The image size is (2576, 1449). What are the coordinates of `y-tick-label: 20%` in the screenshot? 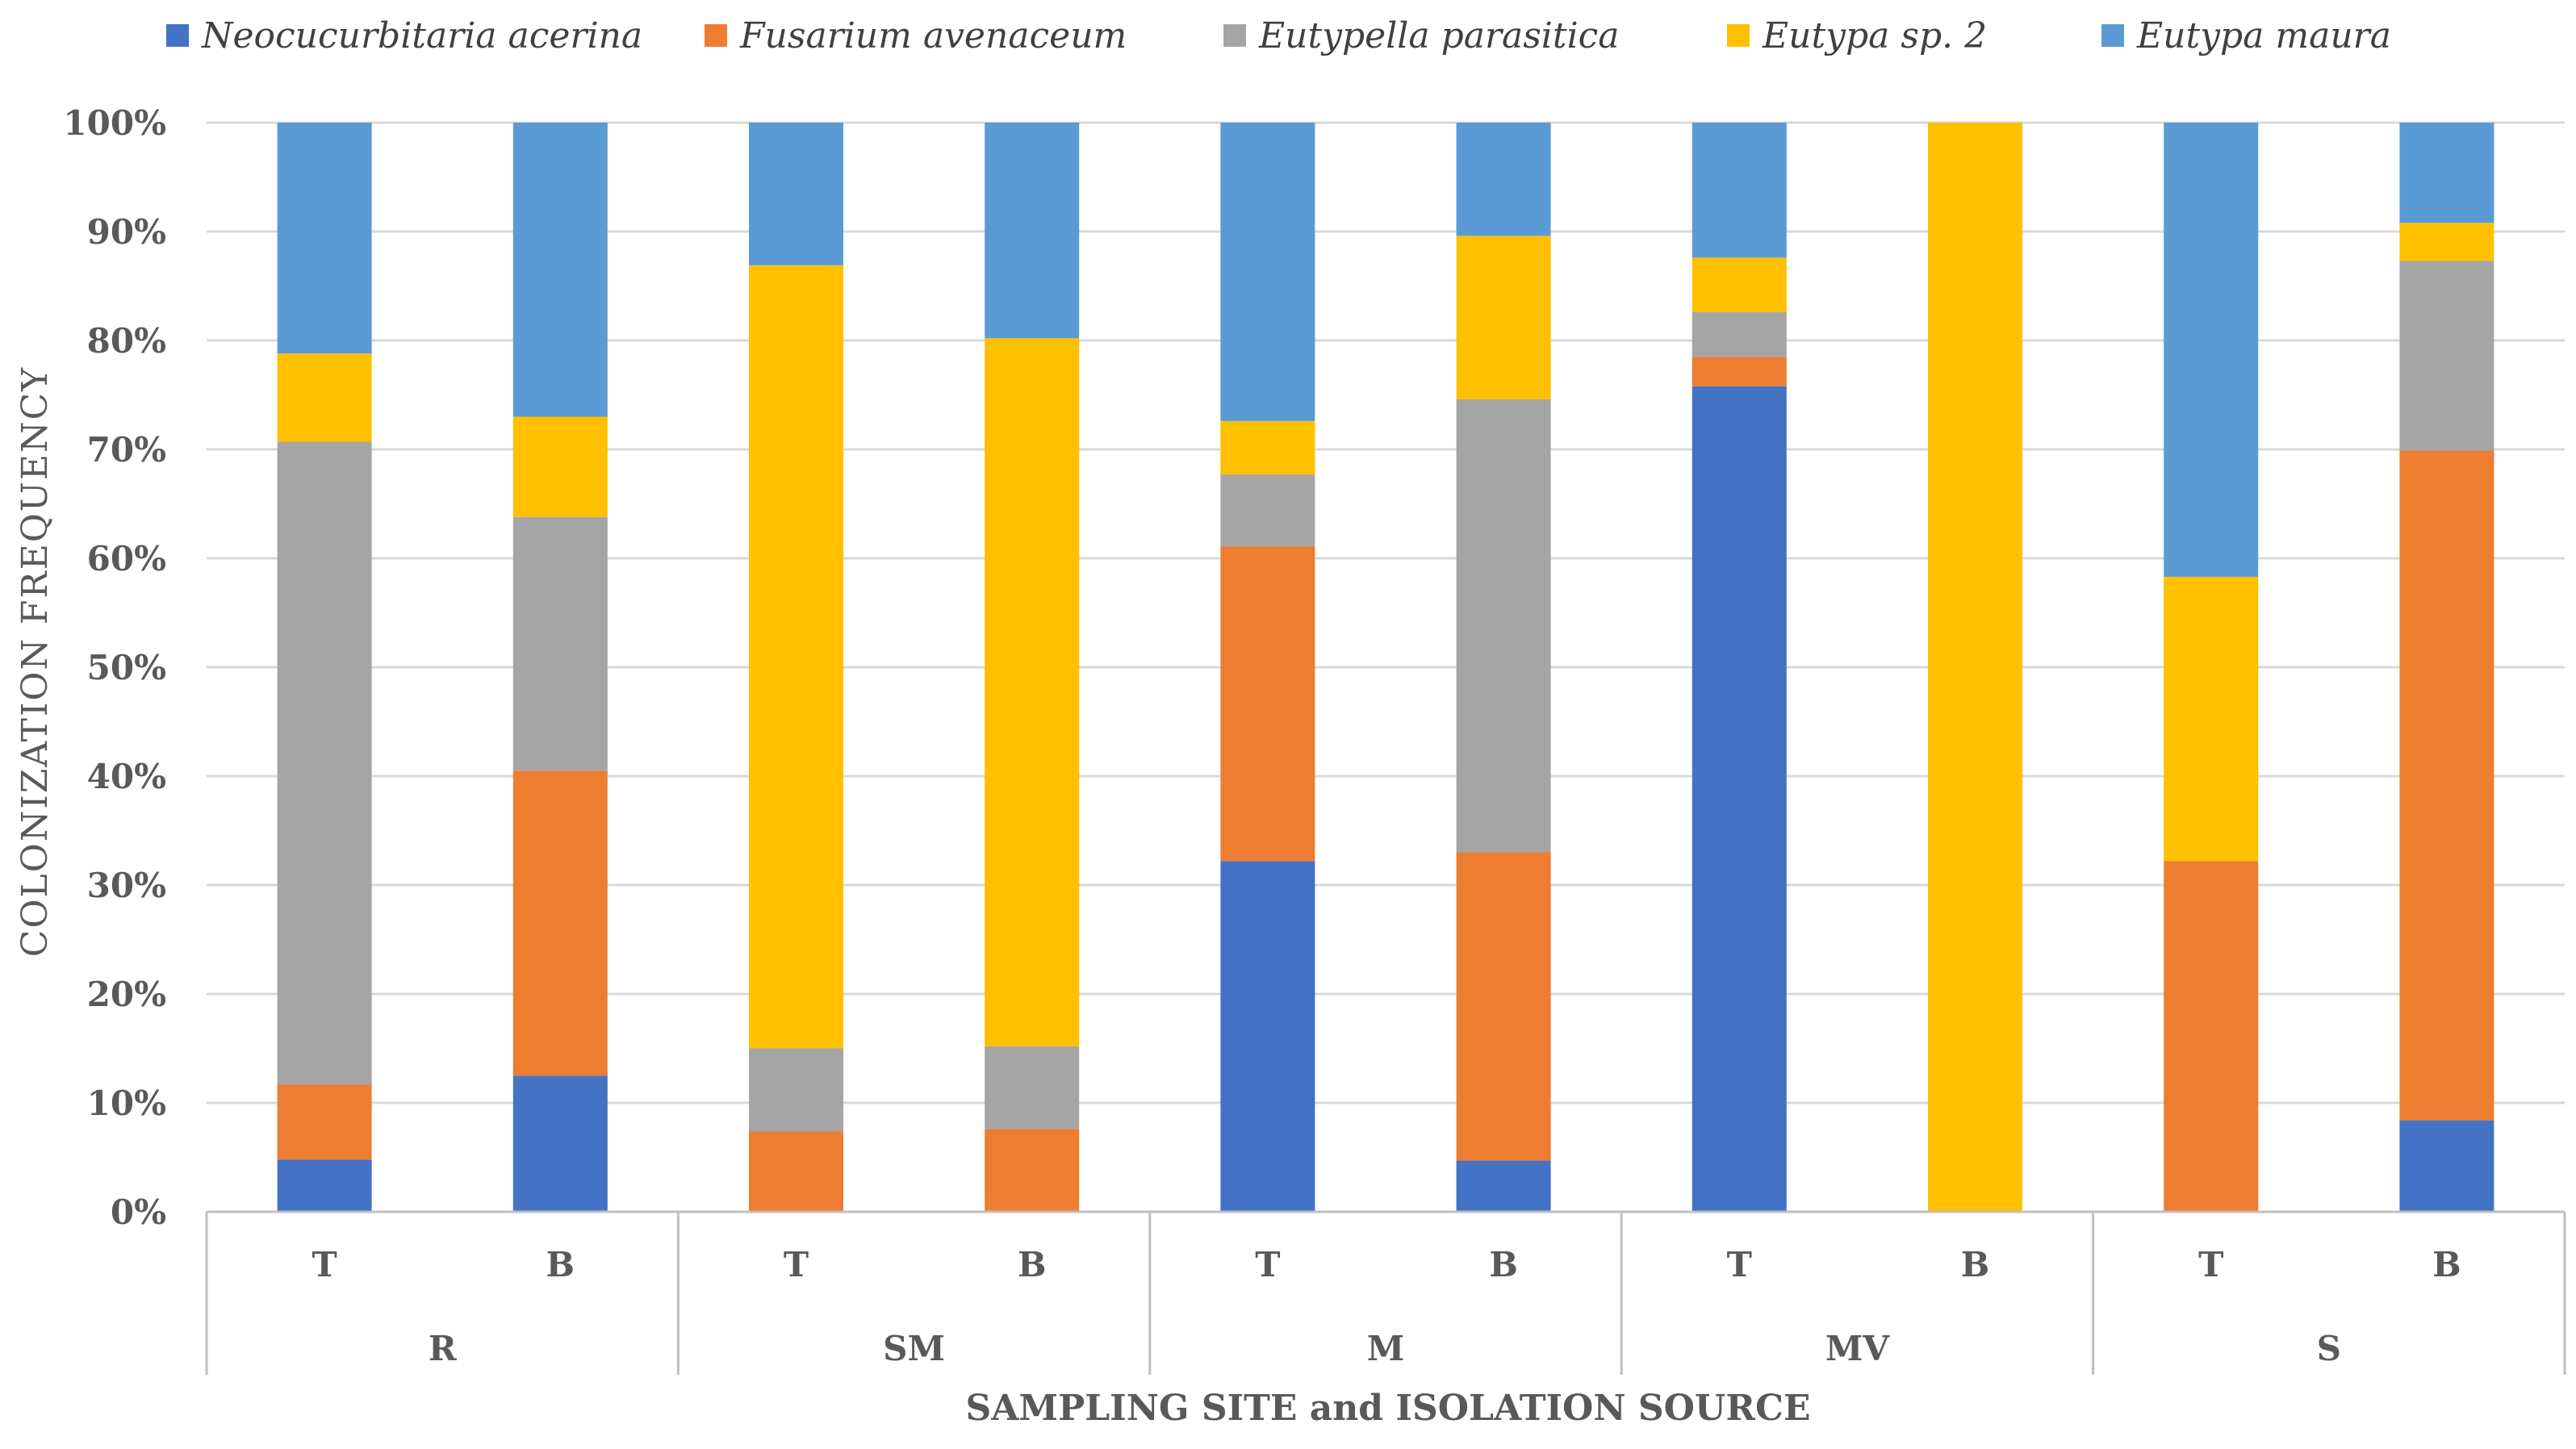 It's located at (126, 994).